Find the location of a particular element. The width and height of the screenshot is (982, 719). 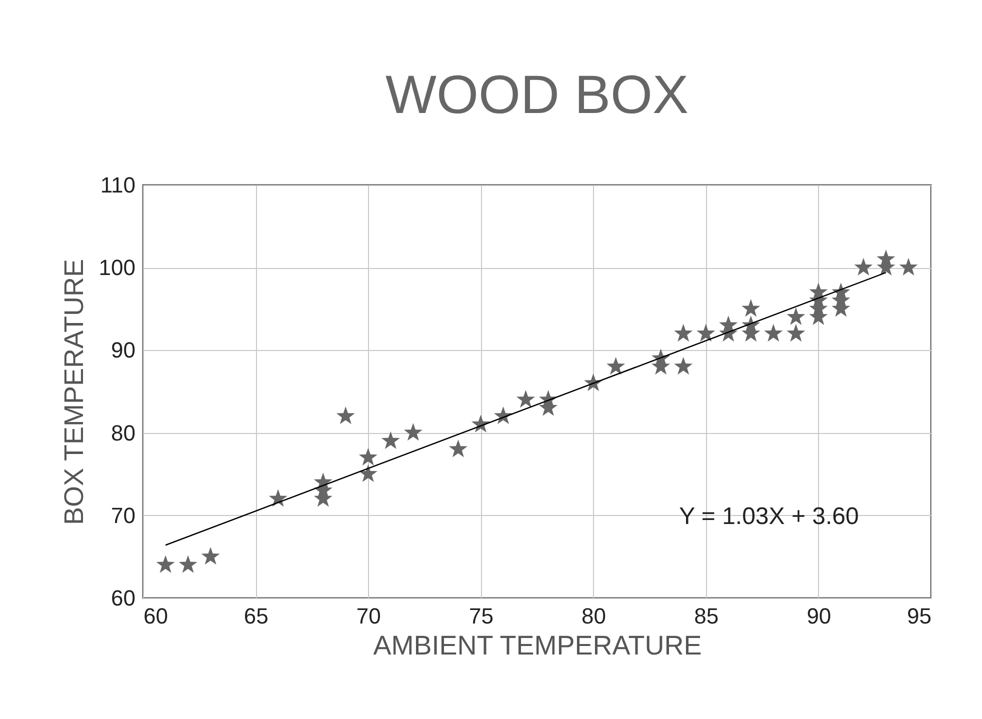

x-tick-label: 60 is located at coordinates (156, 616).